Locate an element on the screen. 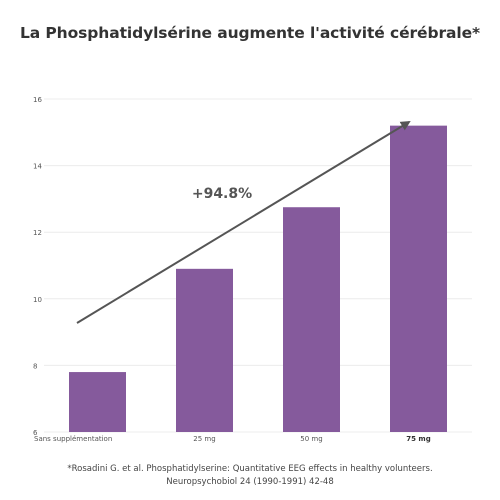 Image resolution: width=500 pixels, height=500 pixels. x-tick-label: 25 mg is located at coordinates (204, 439).